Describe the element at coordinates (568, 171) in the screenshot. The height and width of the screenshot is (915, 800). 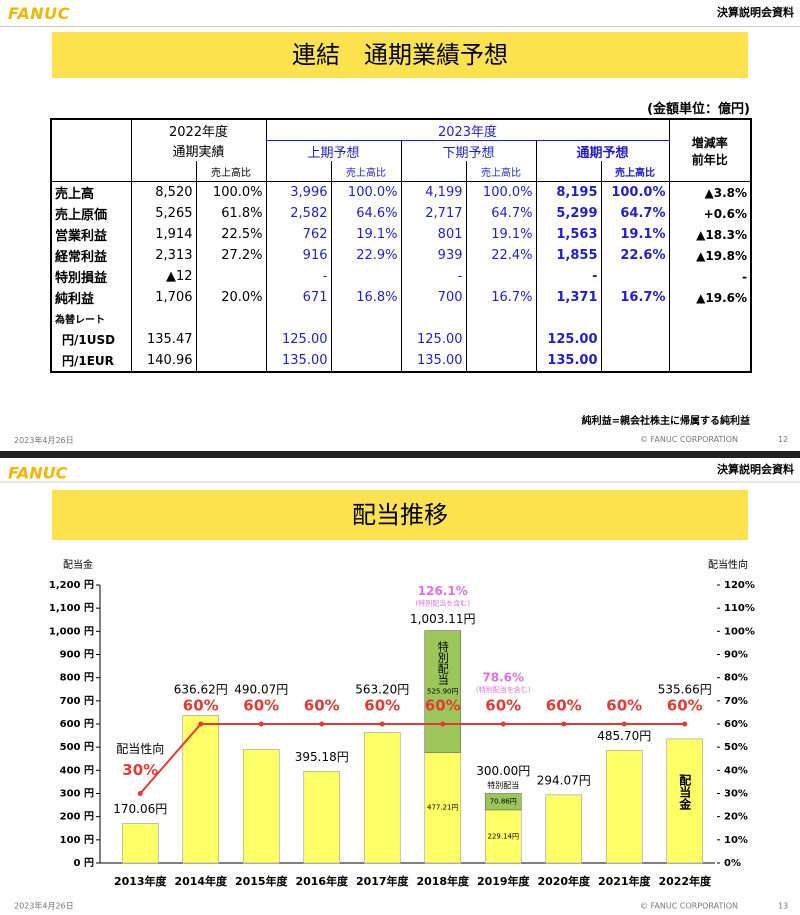
I see `header` at that location.